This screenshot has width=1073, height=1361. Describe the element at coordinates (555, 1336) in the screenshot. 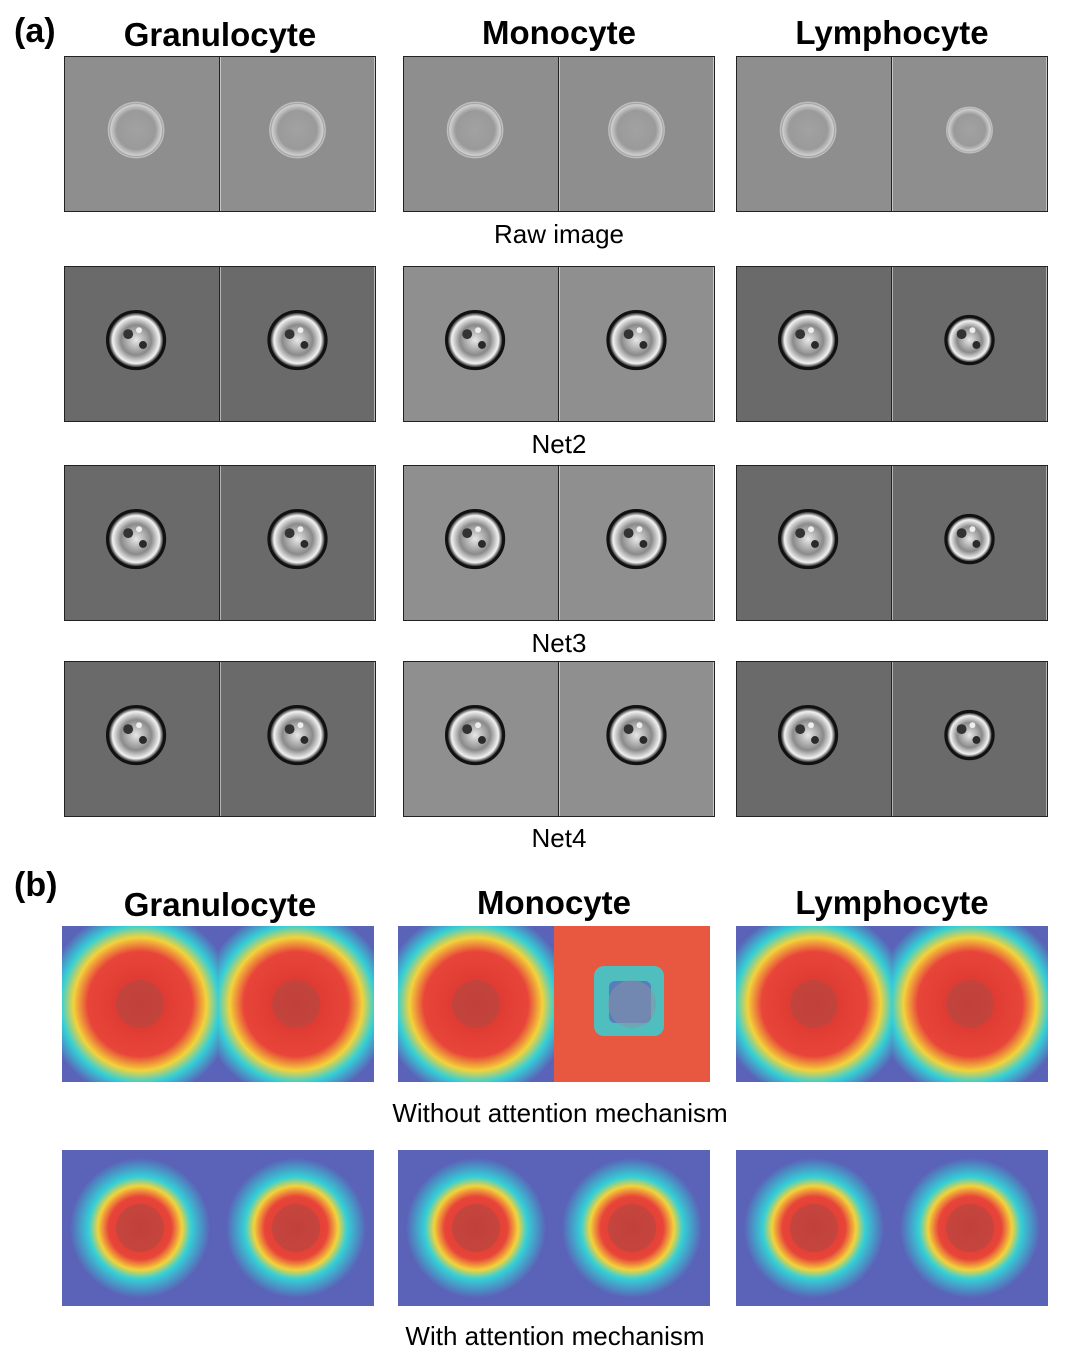

I see `row-caption-with-attention: With attention mechanism` at that location.